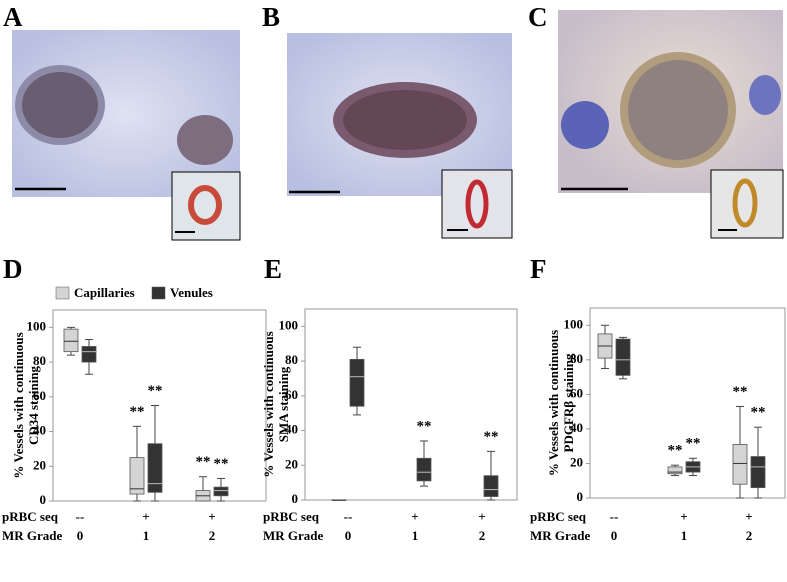 Image resolution: width=787 pixels, height=582 pixels. What do you see at coordinates (13, 269) in the screenshot?
I see `panel-letter: D` at bounding box center [13, 269].